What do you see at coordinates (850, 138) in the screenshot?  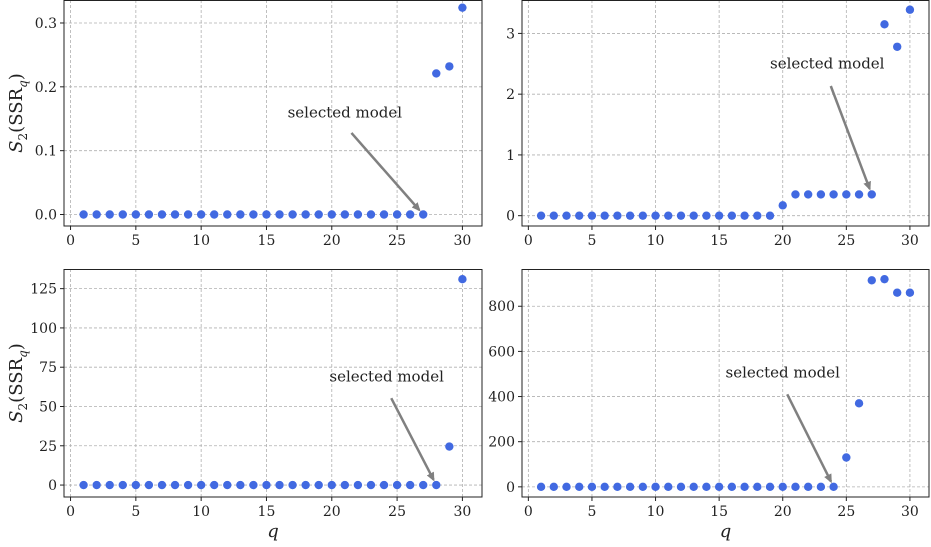 I see `annotation-arrow` at bounding box center [850, 138].